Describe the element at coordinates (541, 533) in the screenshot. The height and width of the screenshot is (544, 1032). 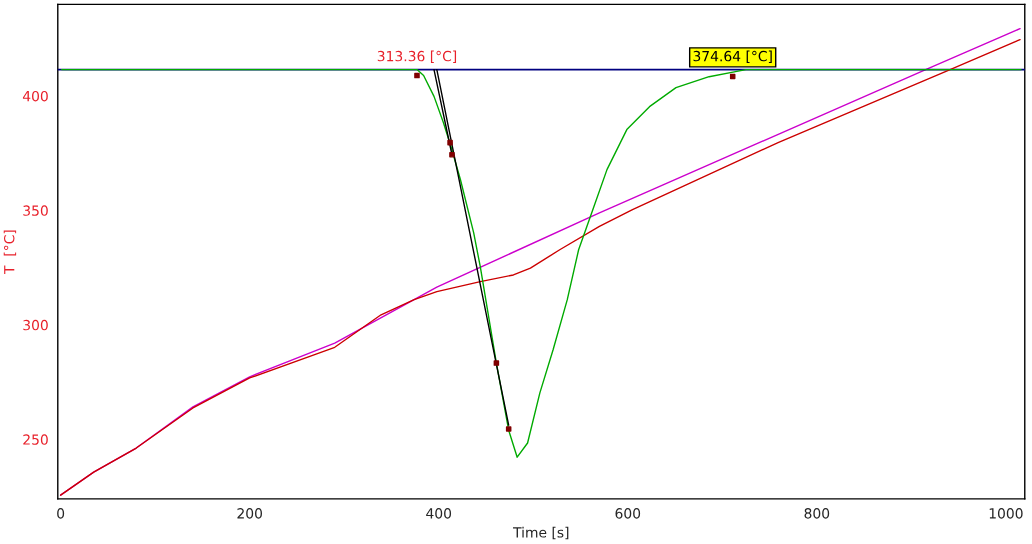
I see `x-axis-title: Time [s]` at that location.